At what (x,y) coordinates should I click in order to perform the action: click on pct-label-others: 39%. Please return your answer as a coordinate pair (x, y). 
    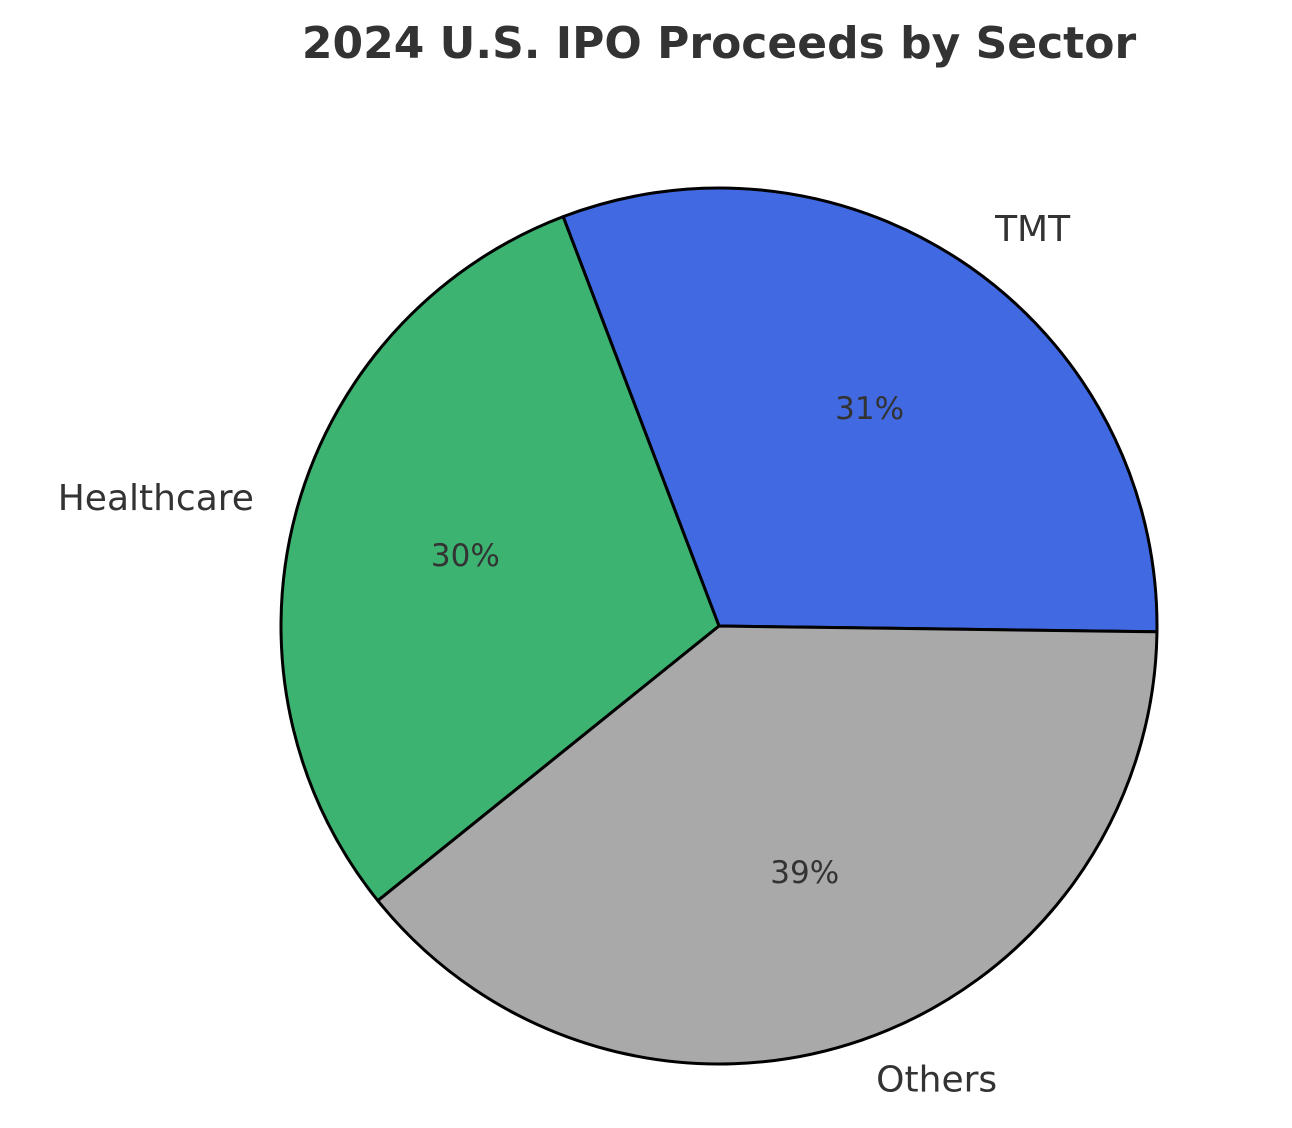
    Looking at the image, I should click on (804, 873).